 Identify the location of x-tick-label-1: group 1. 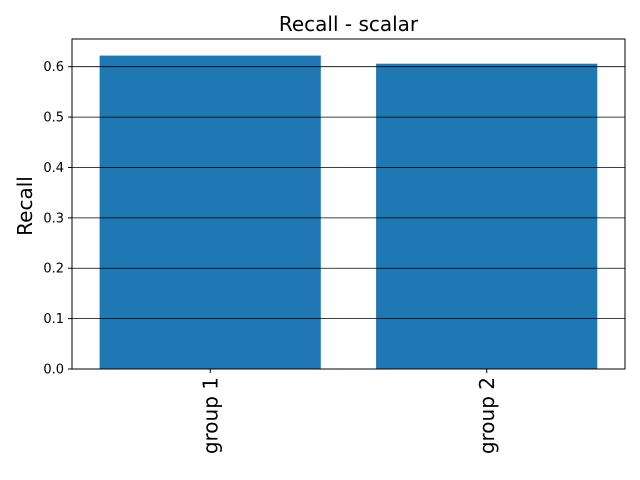
(210, 415).